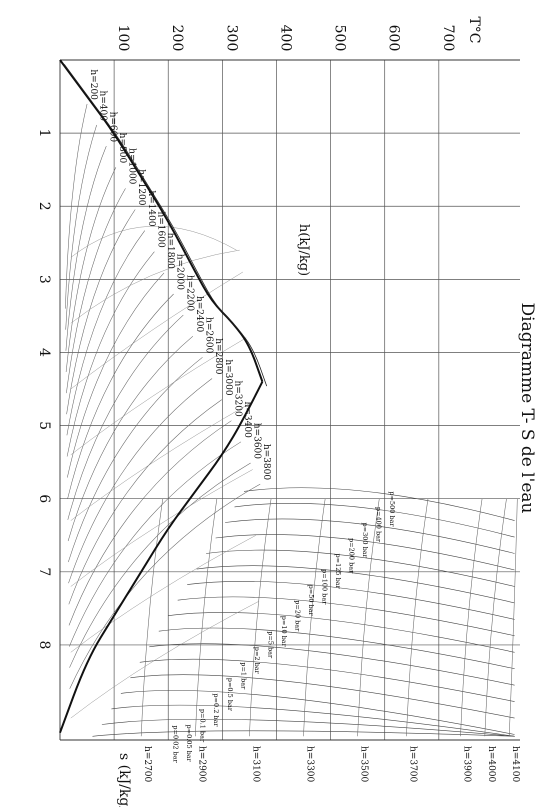 This screenshot has width=553, height=807. Describe the element at coordinates (247, 420) in the screenshot. I see `enthalpy-label: h=3400` at that location.